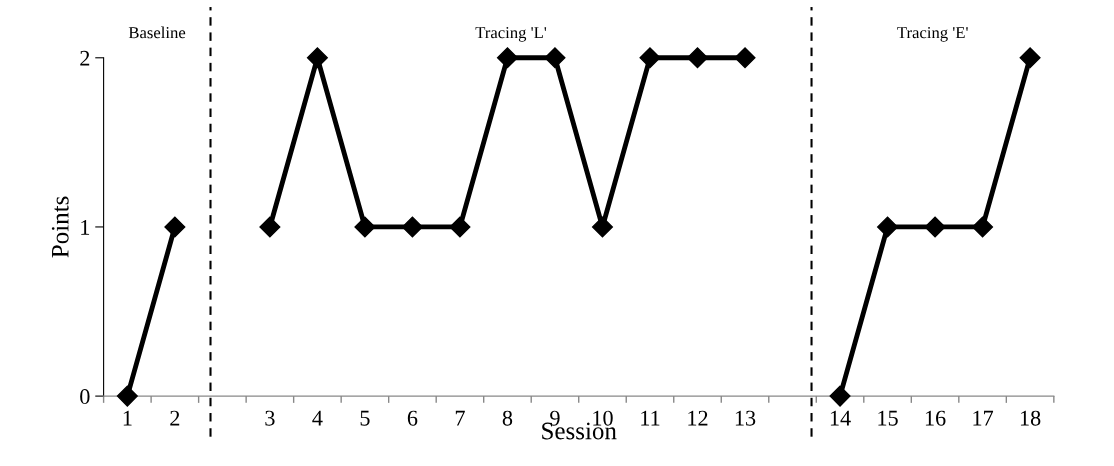 Image resolution: width=1114 pixels, height=466 pixels. I want to click on y-tick-label: 2, so click(85, 58).